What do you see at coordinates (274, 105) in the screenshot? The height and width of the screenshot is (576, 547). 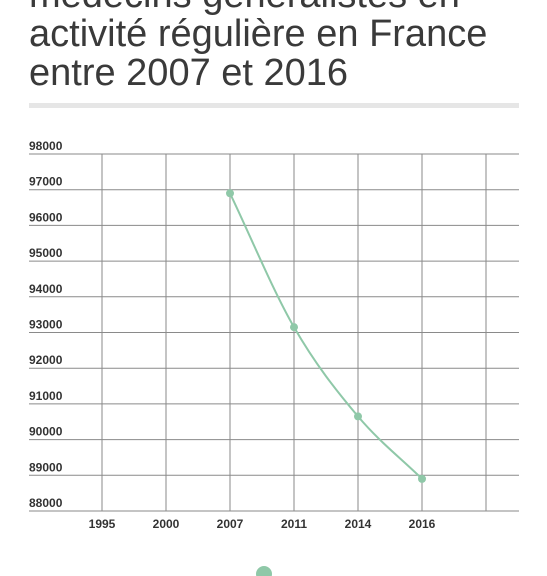 I see `title-divider` at bounding box center [274, 105].